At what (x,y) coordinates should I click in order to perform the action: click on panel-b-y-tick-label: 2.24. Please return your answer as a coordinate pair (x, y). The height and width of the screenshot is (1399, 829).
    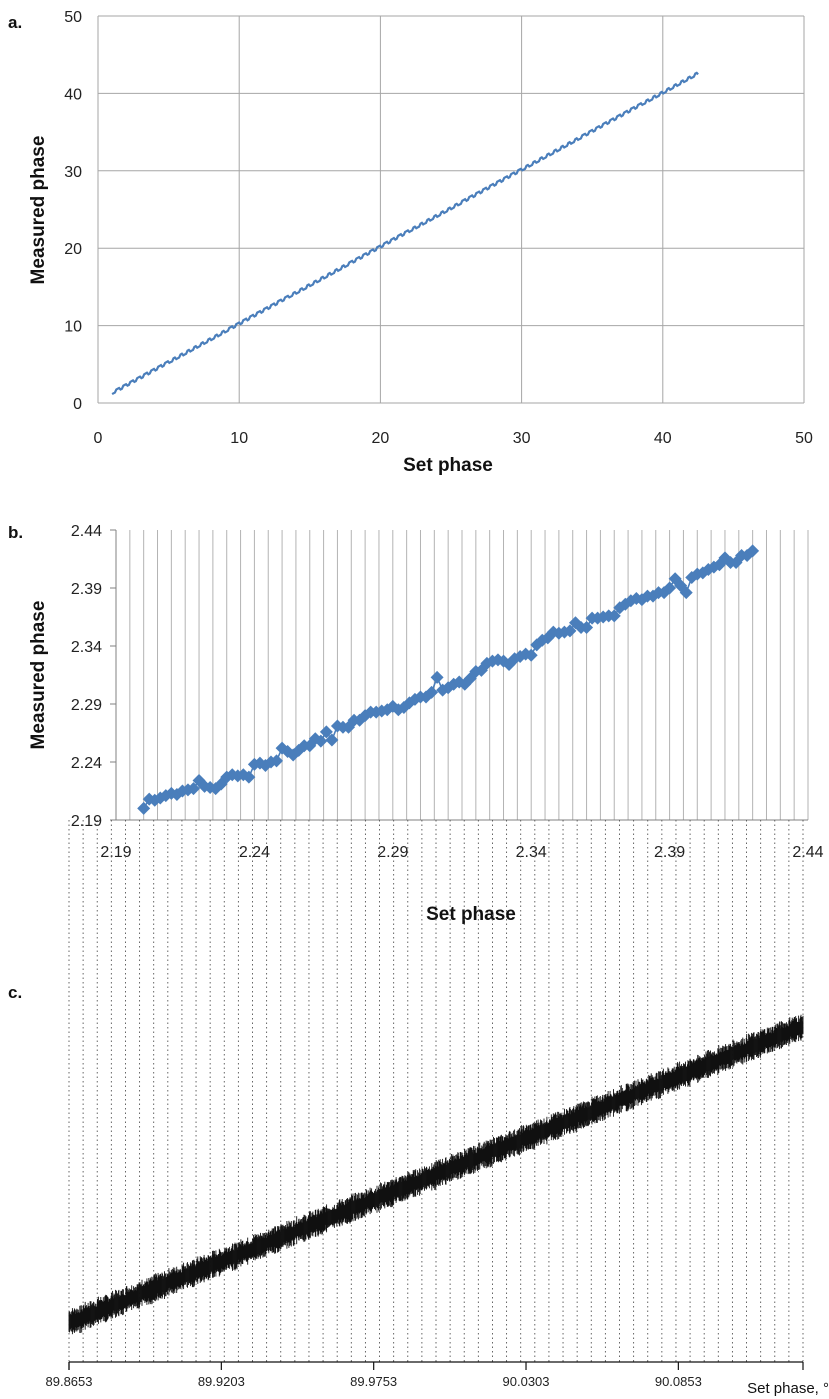
    Looking at the image, I should click on (86, 763).